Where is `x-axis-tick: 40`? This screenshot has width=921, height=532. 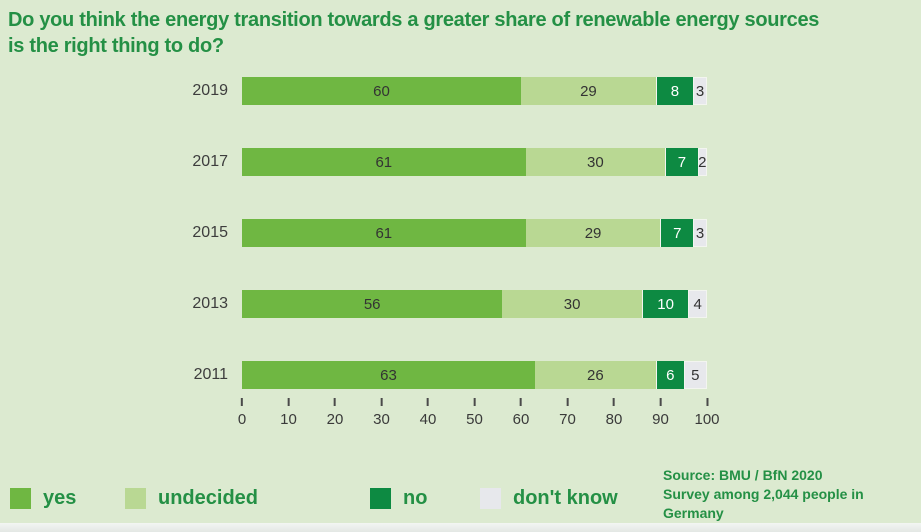
x-axis-tick: 40 is located at coordinates (428, 413).